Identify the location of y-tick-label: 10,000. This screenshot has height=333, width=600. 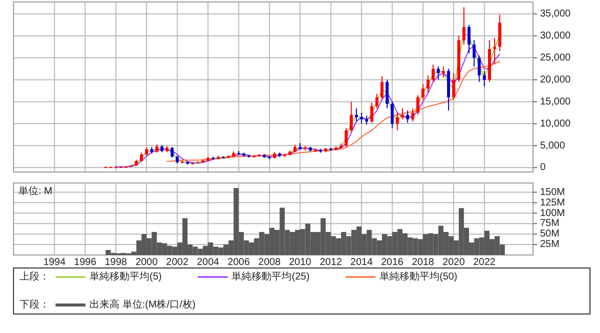
(556, 124).